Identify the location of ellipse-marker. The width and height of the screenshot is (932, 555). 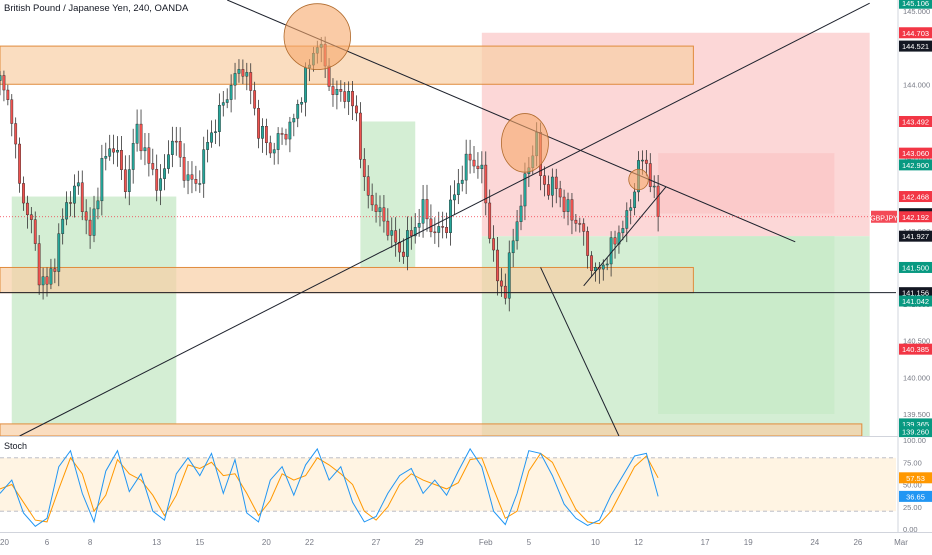
(525, 143).